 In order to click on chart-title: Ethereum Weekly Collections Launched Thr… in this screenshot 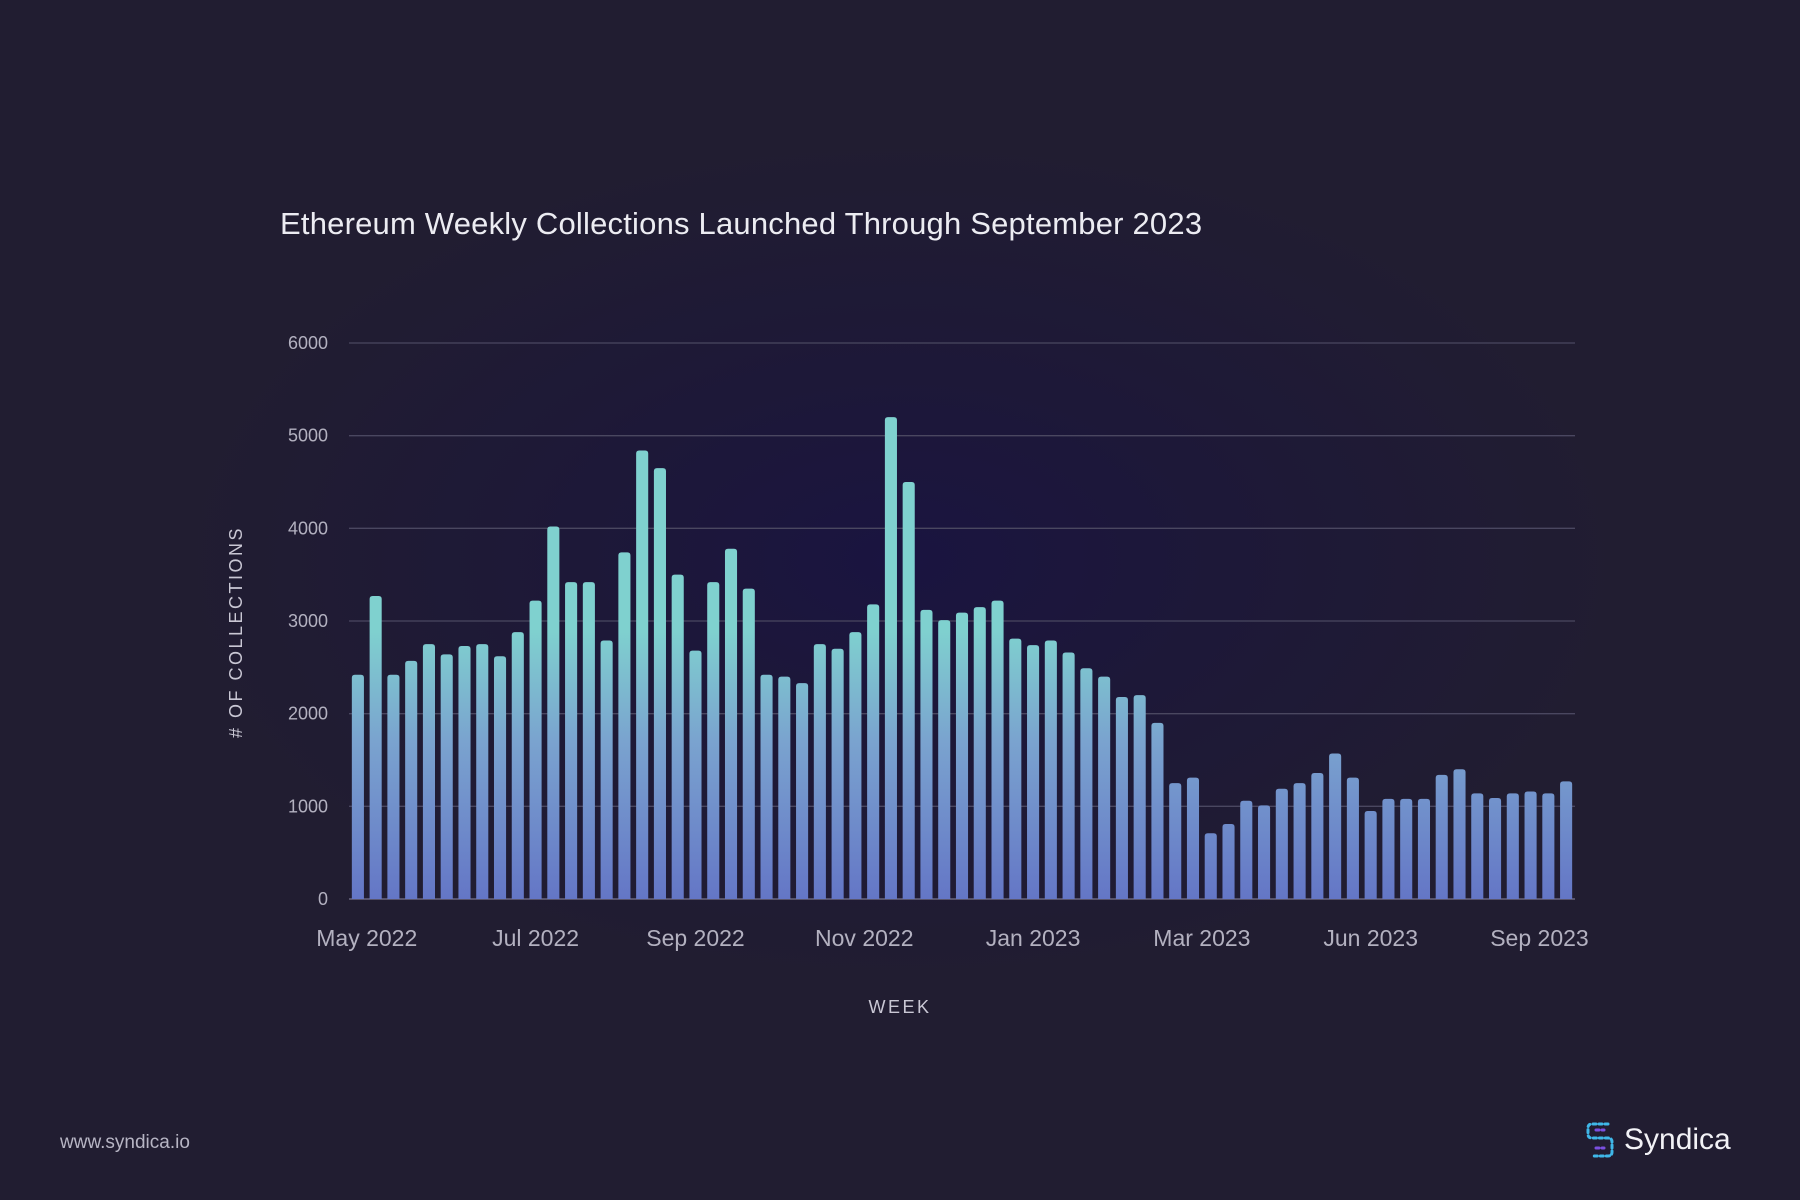, I will do `click(741, 223)`.